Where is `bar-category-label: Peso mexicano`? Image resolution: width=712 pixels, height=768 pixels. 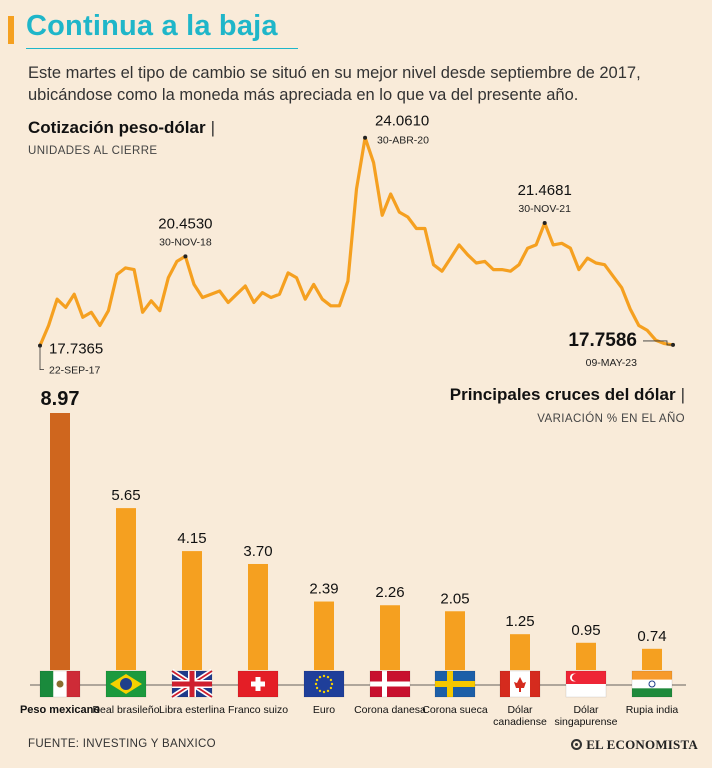 bar-category-label: Peso mexicano is located at coordinates (60, 710).